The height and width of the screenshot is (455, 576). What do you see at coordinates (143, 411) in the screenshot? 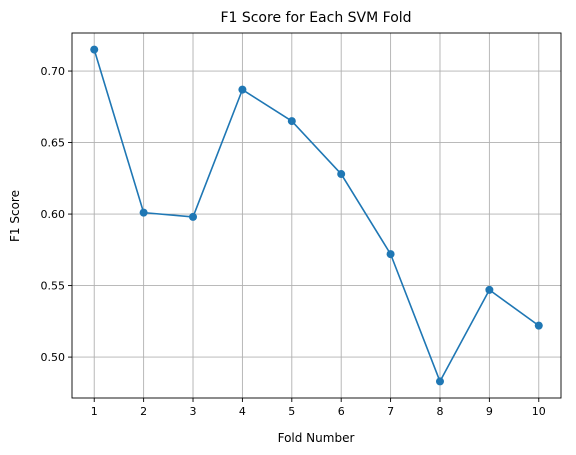
I see `x-tick-label: 2` at bounding box center [143, 411].